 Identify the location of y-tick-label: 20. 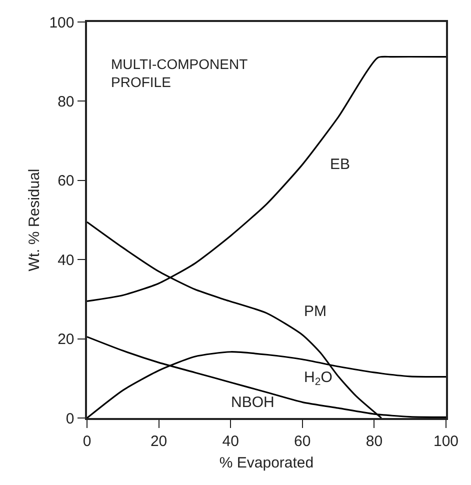
(66, 339).